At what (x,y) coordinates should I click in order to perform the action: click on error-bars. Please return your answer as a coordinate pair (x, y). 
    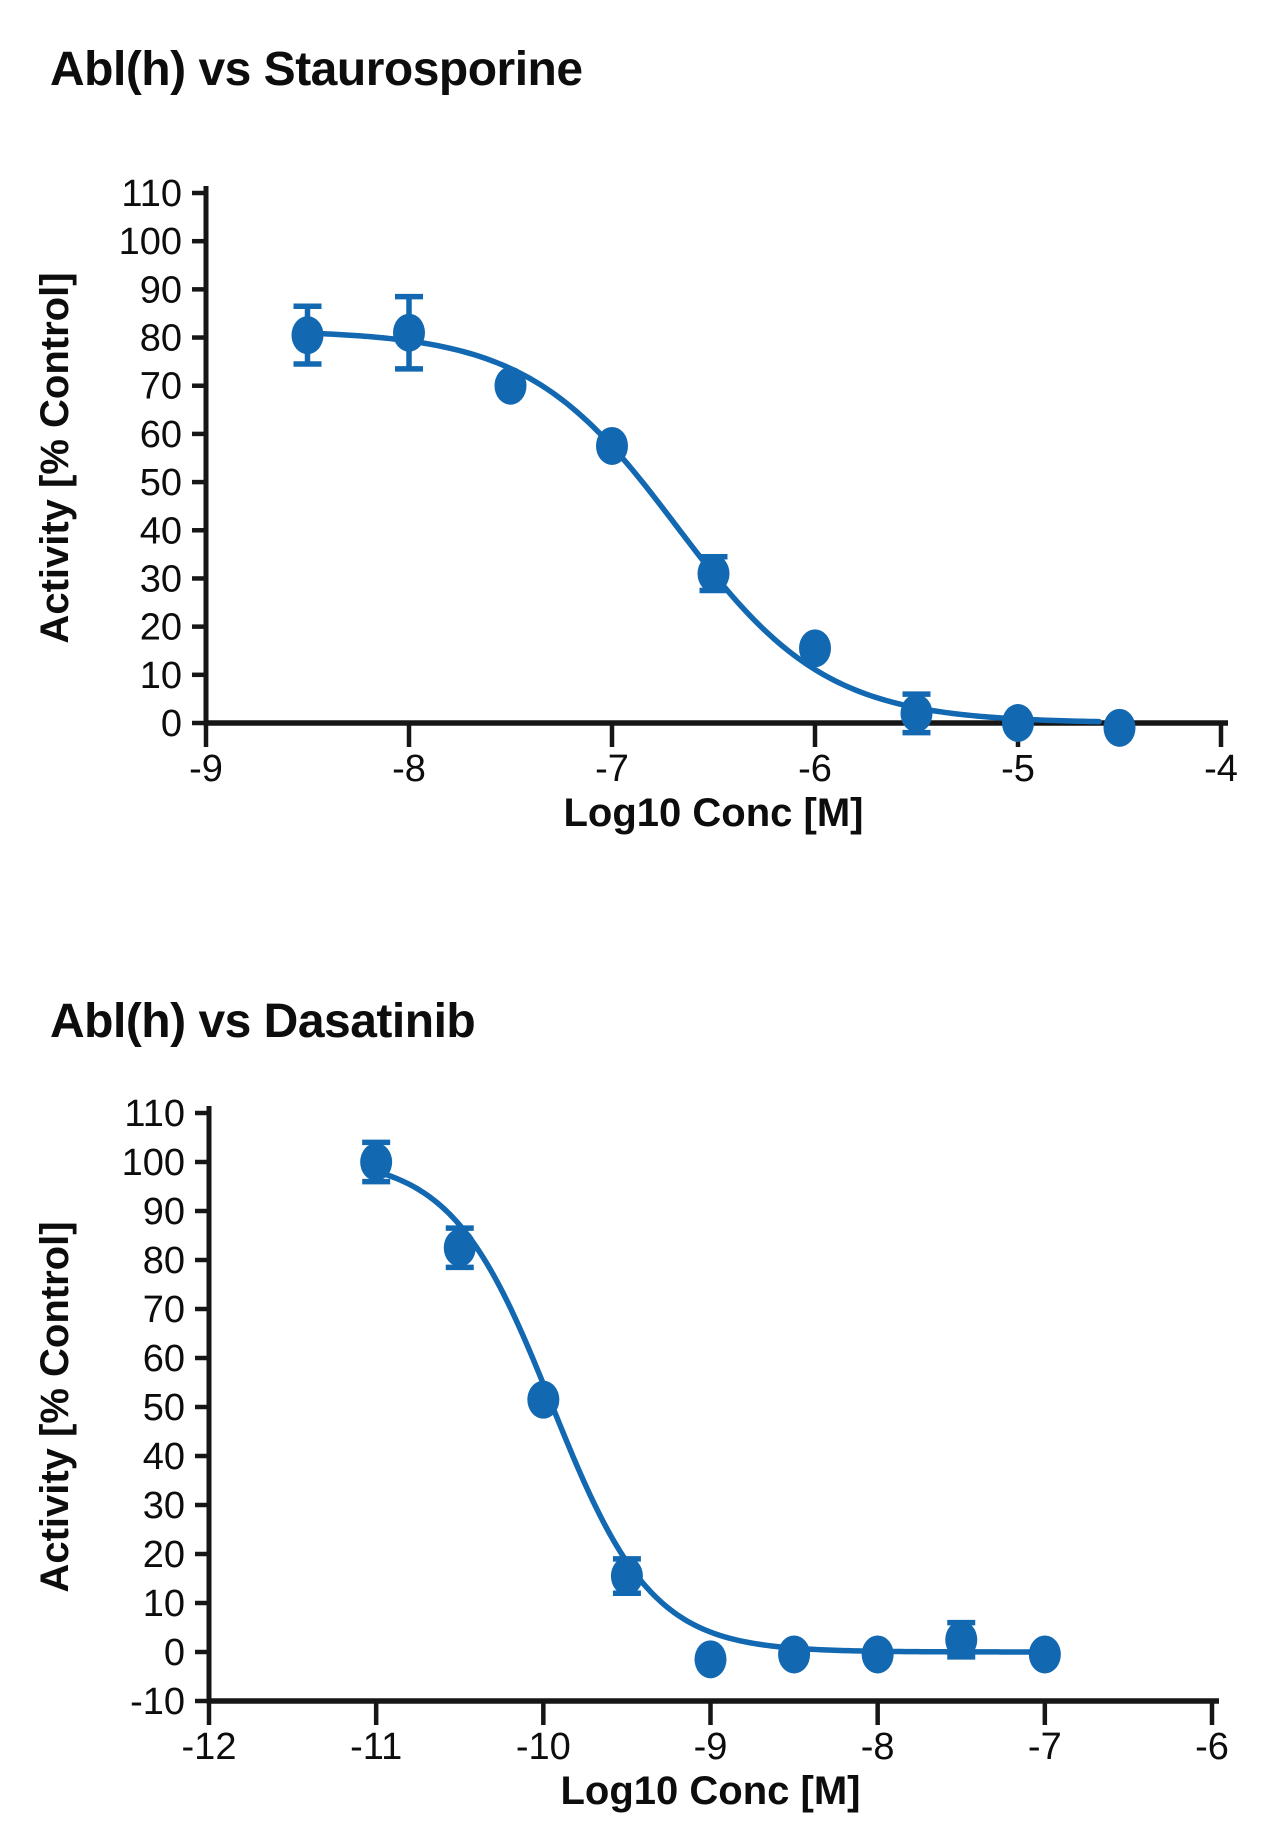
    Looking at the image, I should click on (612, 514).